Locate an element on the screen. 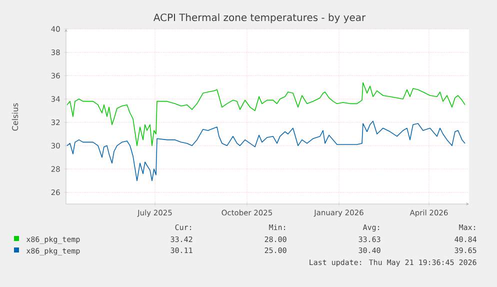 The image size is (497, 287). chart-title: ACPI Thermal zone temperatures - by year is located at coordinates (259, 18).